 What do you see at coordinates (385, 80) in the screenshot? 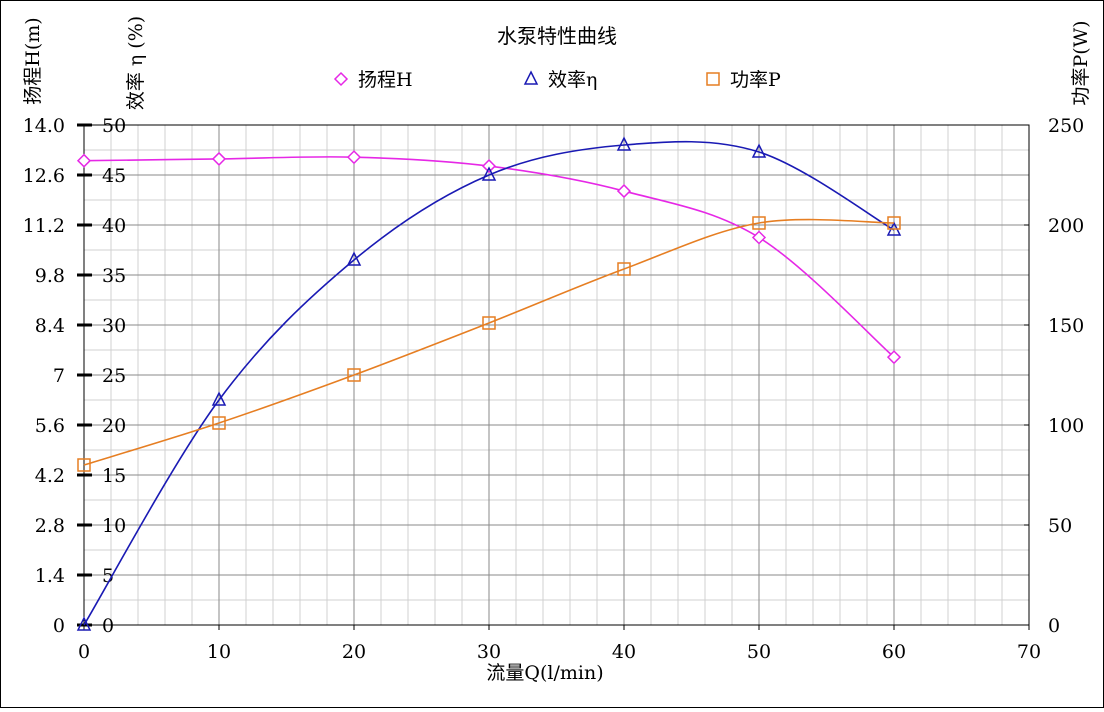
I see `legend-label-head: 扬程H` at bounding box center [385, 80].